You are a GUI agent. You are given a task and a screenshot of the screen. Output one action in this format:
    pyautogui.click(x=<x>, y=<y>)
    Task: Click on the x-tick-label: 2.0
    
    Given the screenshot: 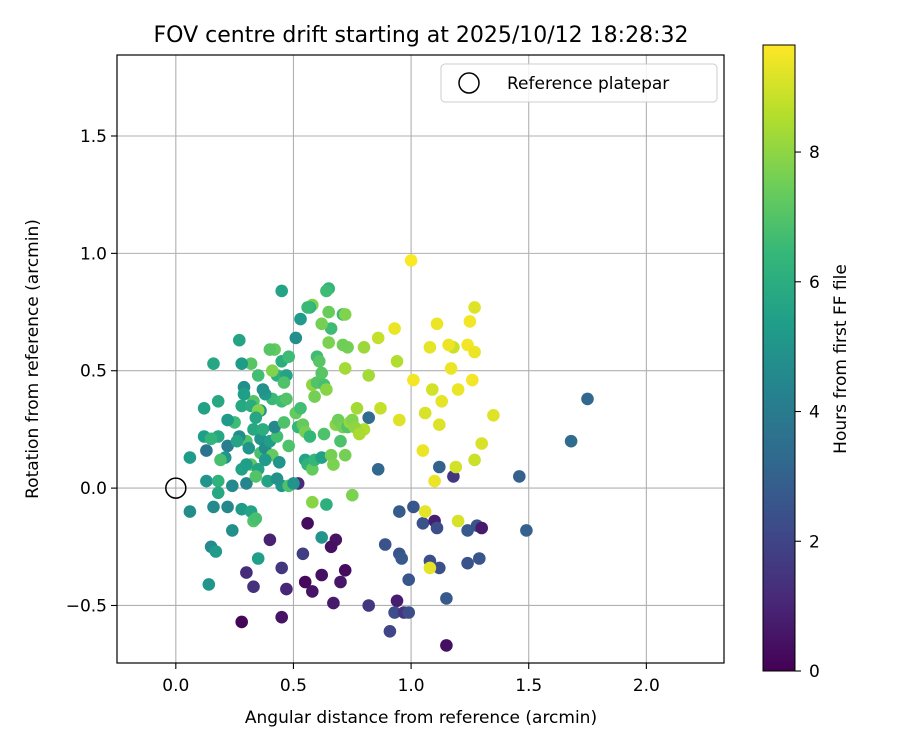 What is the action you would take?
    pyautogui.click(x=646, y=686)
    